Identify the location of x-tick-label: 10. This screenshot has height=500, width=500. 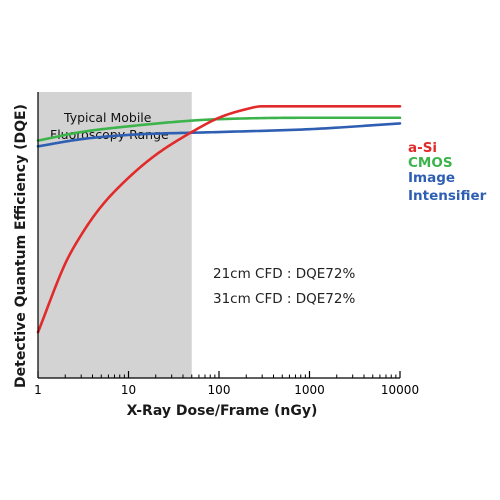
(128, 390).